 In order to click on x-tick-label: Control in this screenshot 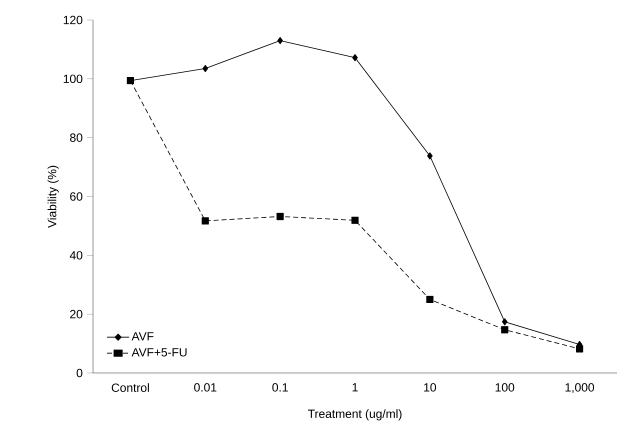, I will do `click(130, 387)`.